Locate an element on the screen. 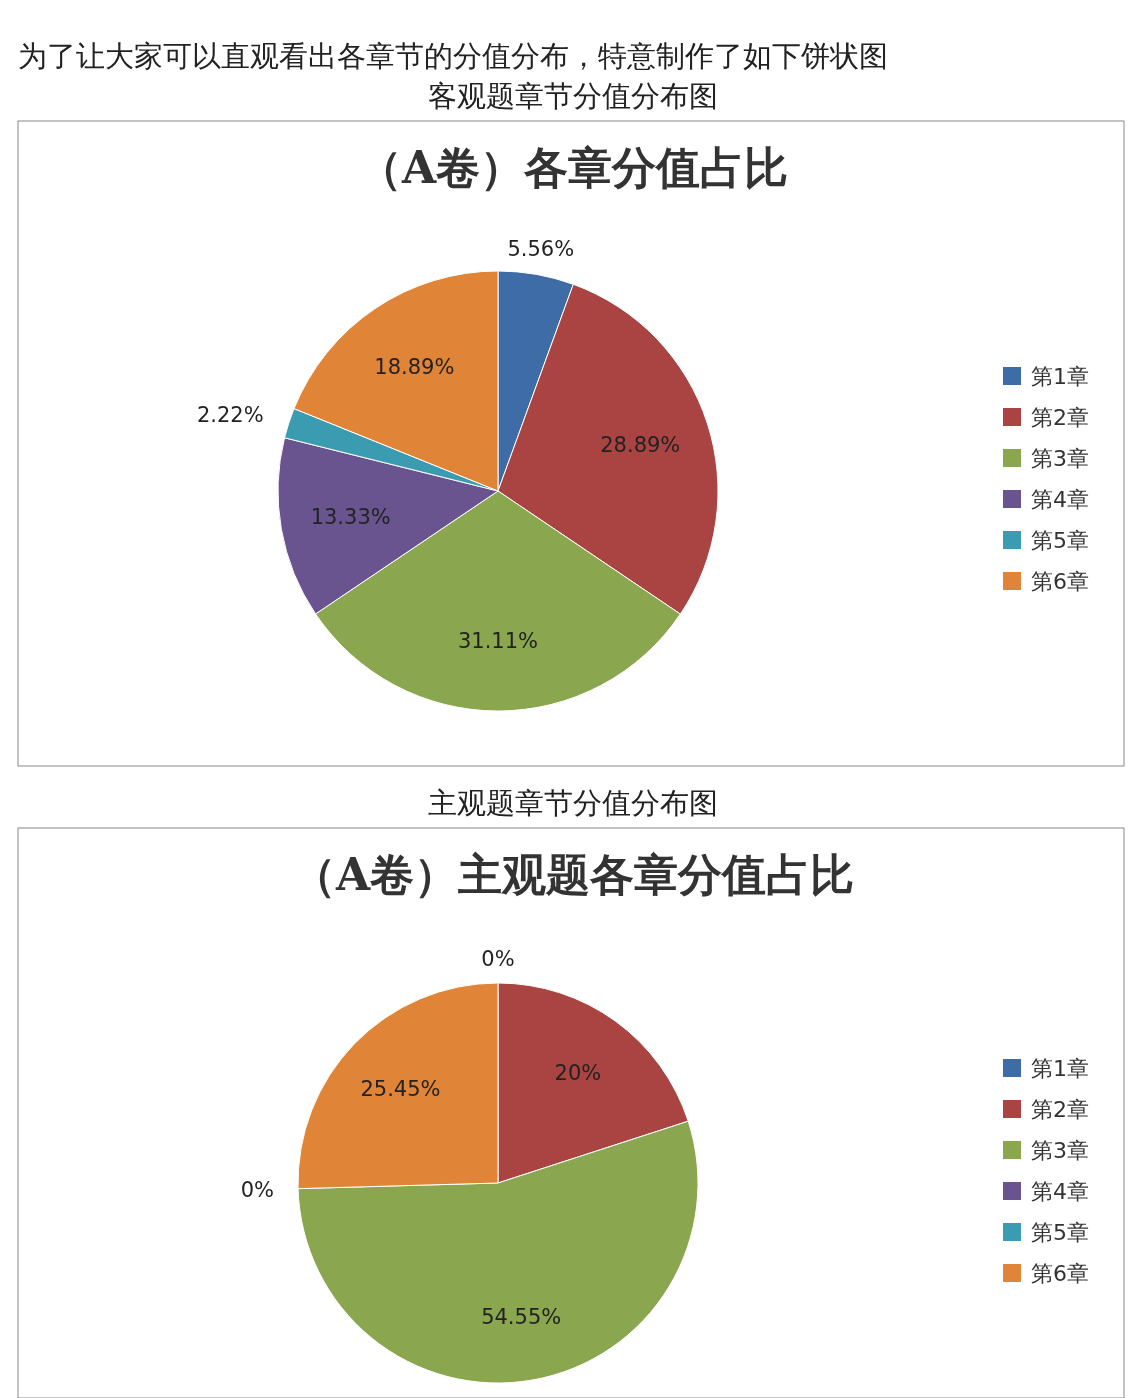 The image size is (1136, 1398). data-label: 54.55% is located at coordinates (521, 1317).